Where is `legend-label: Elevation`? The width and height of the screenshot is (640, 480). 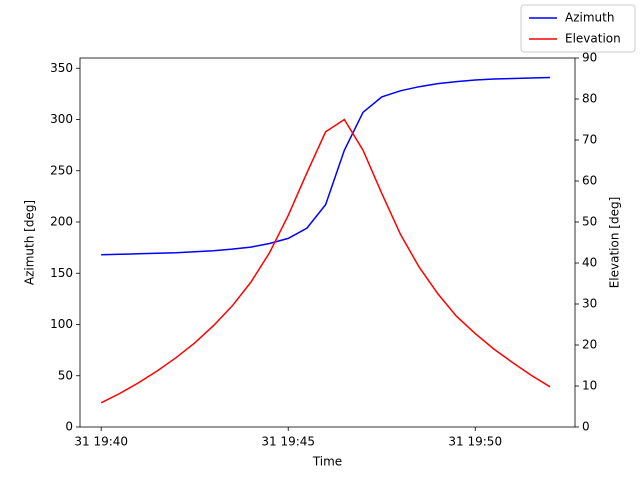
legend-label: Elevation is located at coordinates (593, 39).